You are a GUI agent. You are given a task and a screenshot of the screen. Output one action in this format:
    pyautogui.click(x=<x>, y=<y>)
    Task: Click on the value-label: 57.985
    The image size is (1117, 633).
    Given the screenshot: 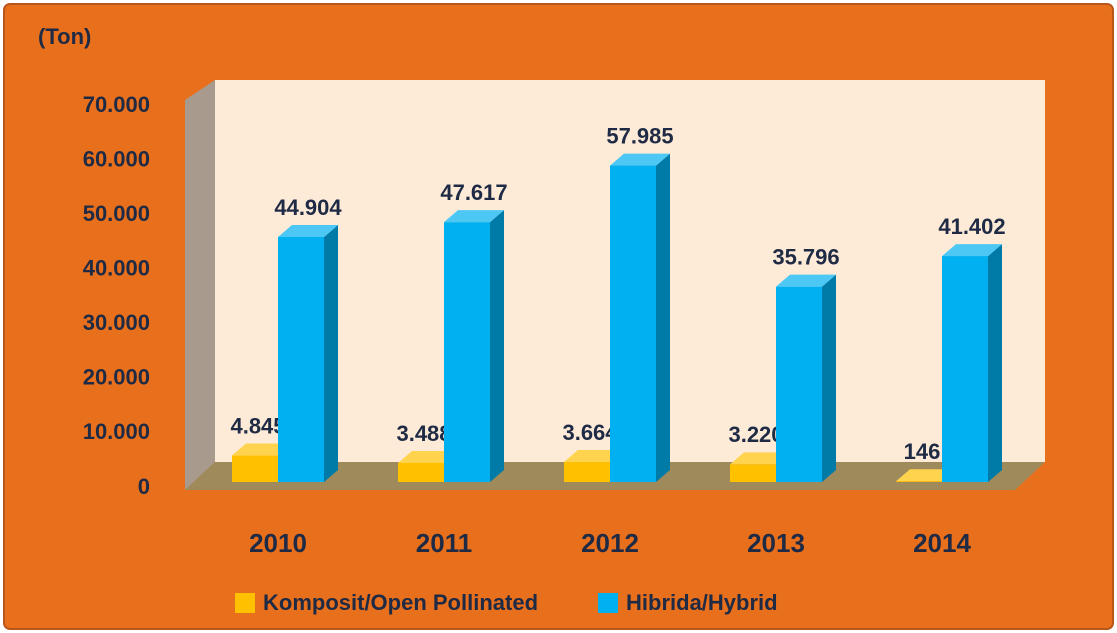 What is the action you would take?
    pyautogui.click(x=639, y=135)
    